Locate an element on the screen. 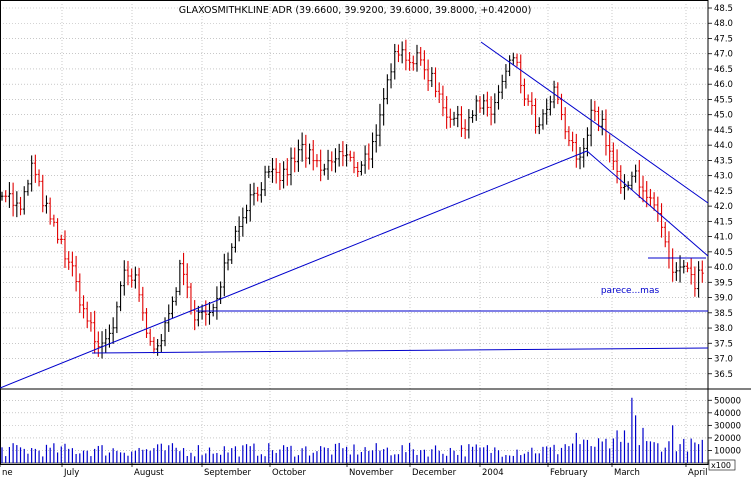 The width and height of the screenshot is (751, 483). price-tick-label: 47.5 is located at coordinates (723, 39).